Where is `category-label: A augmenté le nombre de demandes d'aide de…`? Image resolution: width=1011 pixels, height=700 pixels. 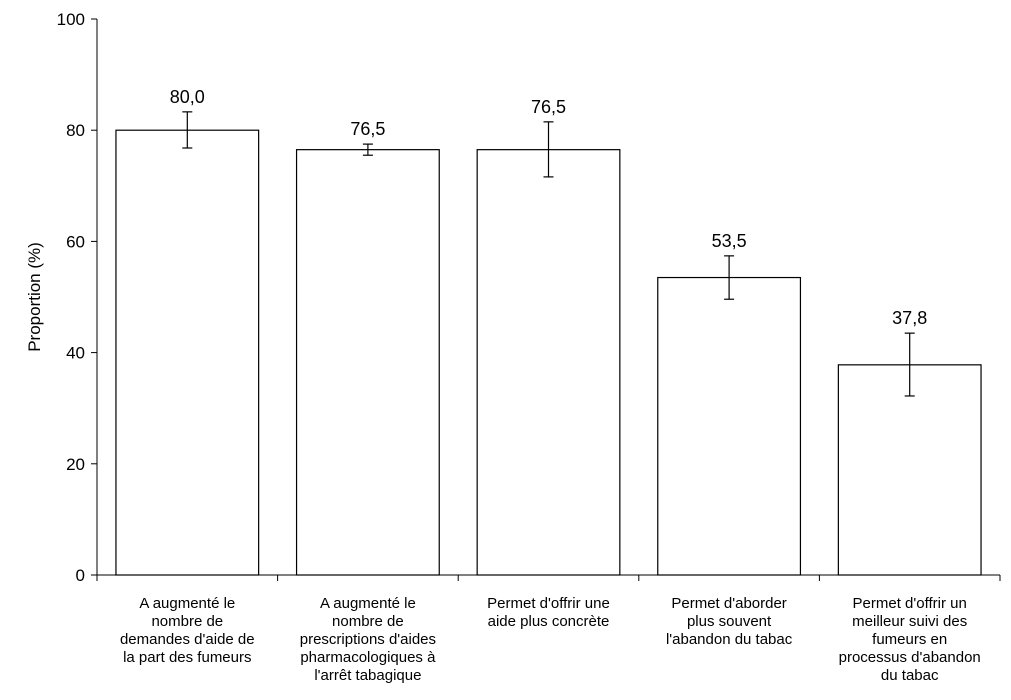
category-label: A augmenté le nombre de demandes d'aide de… is located at coordinates (187, 630).